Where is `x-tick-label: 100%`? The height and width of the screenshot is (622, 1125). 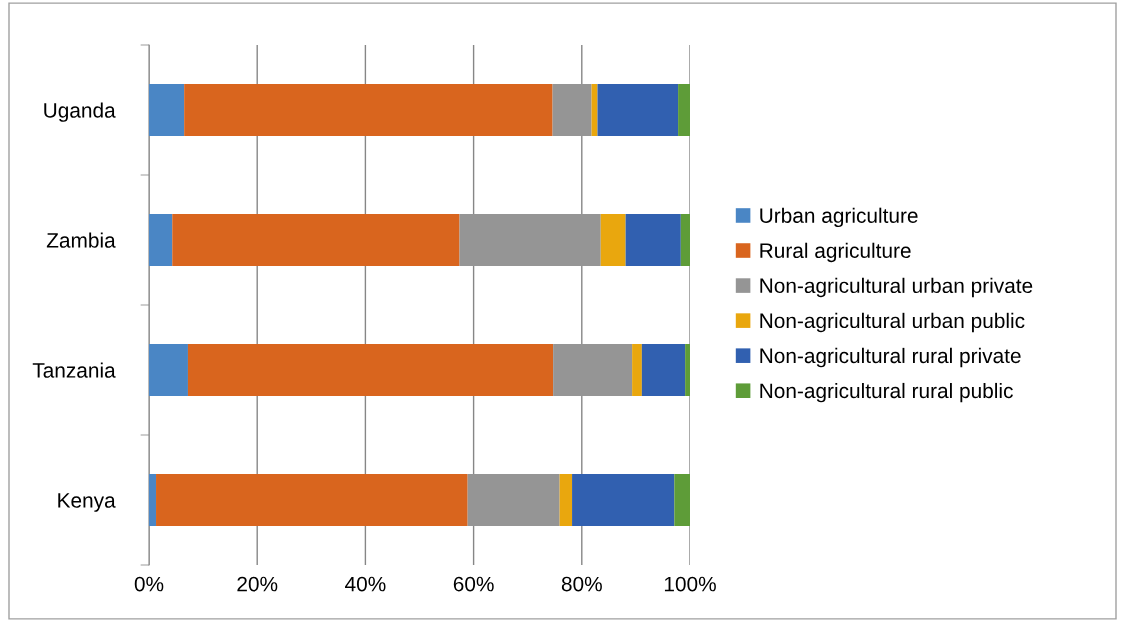 x-tick-label: 100% is located at coordinates (690, 584).